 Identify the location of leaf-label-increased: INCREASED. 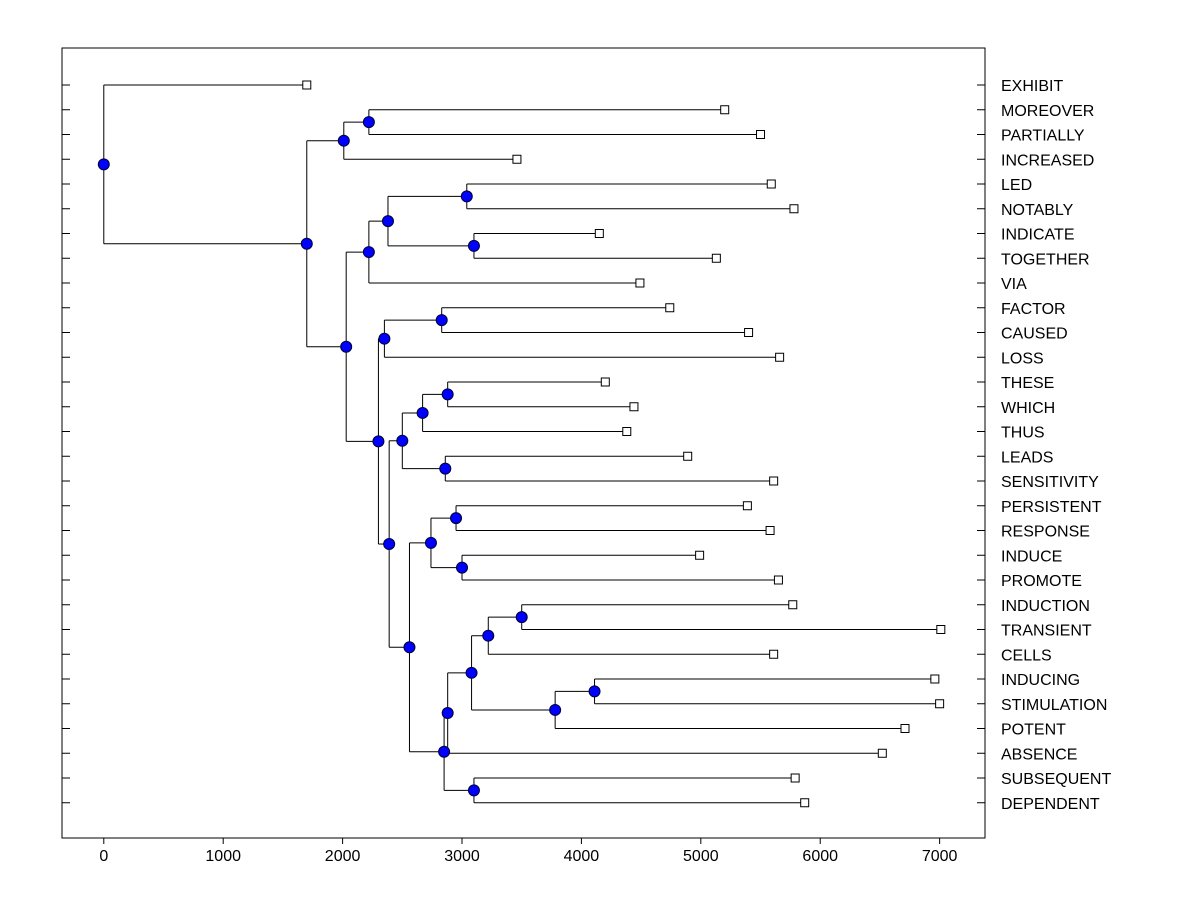
(1047, 160).